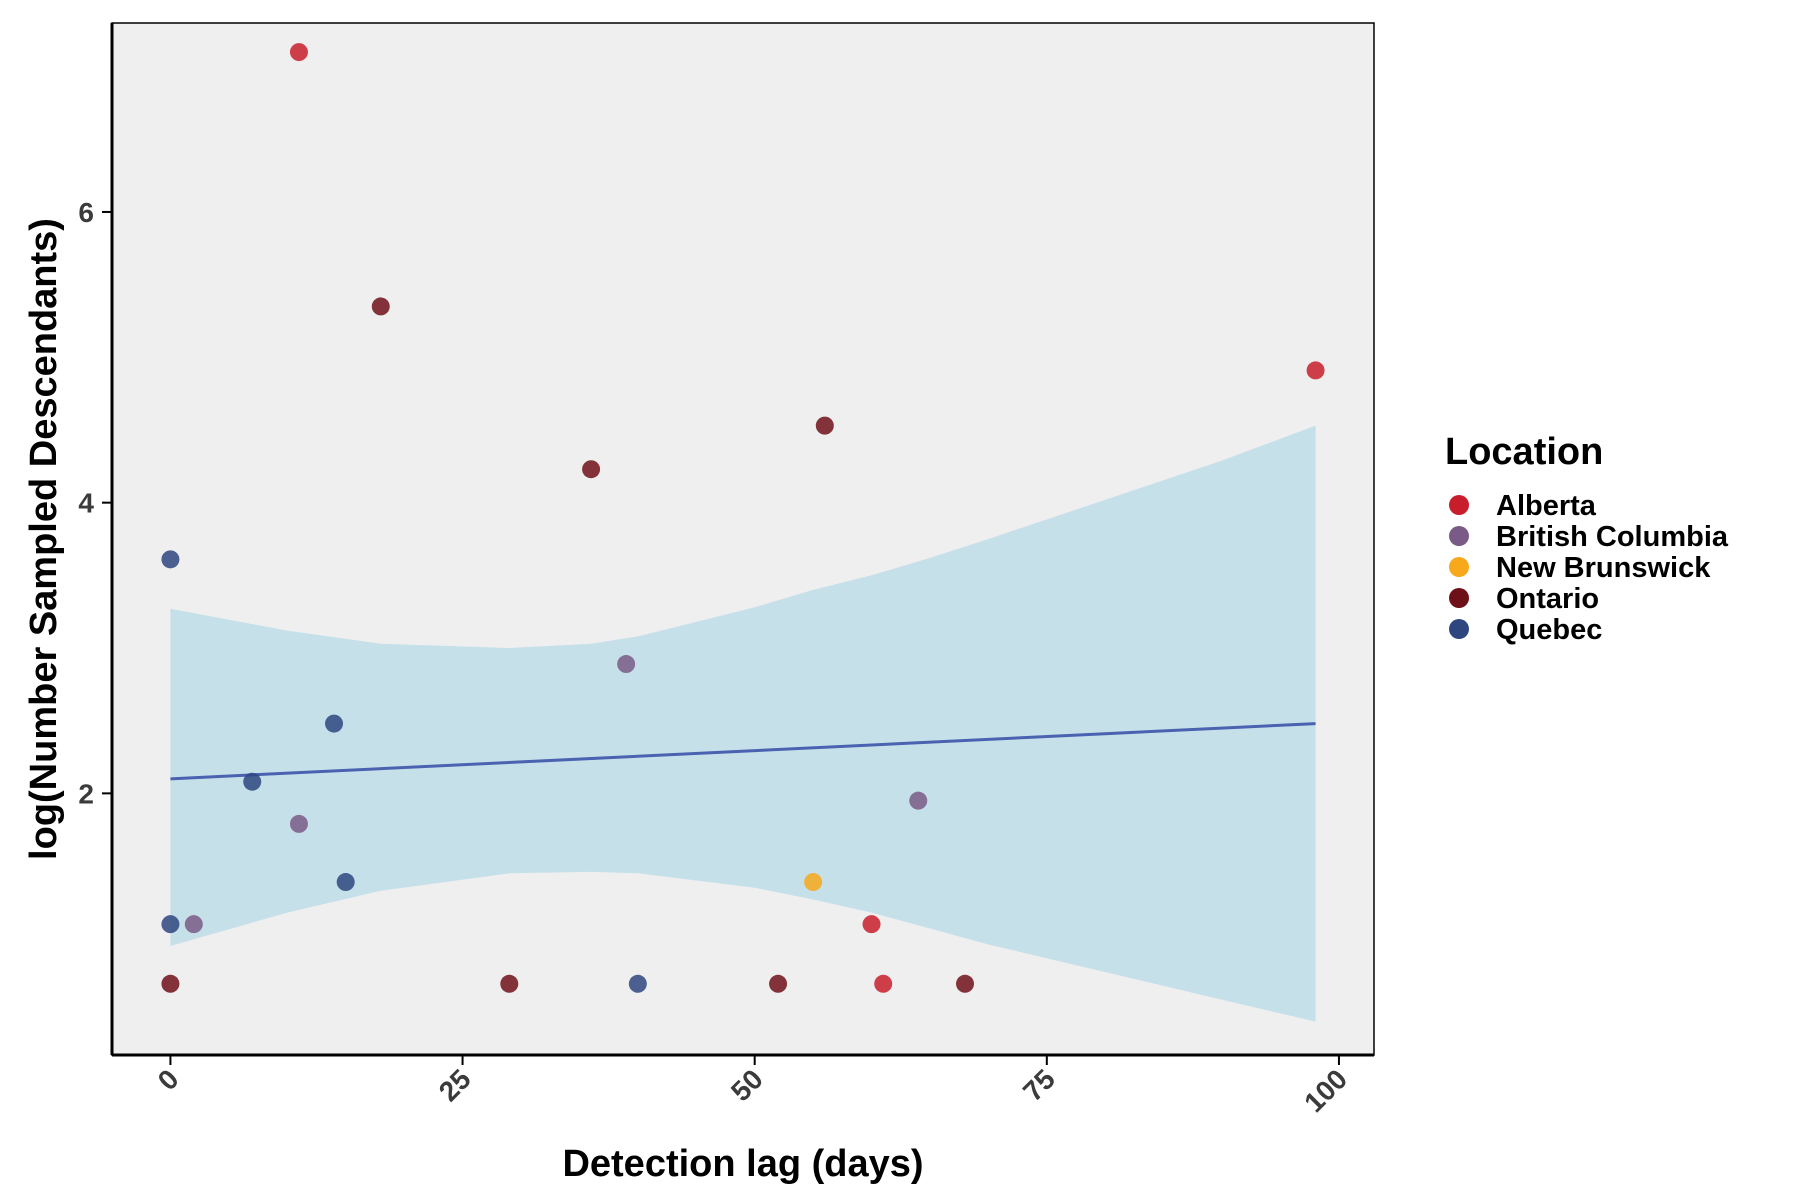 This screenshot has width=1800, height=1200. I want to click on x-tick-label: 100, so click(1325, 1090).